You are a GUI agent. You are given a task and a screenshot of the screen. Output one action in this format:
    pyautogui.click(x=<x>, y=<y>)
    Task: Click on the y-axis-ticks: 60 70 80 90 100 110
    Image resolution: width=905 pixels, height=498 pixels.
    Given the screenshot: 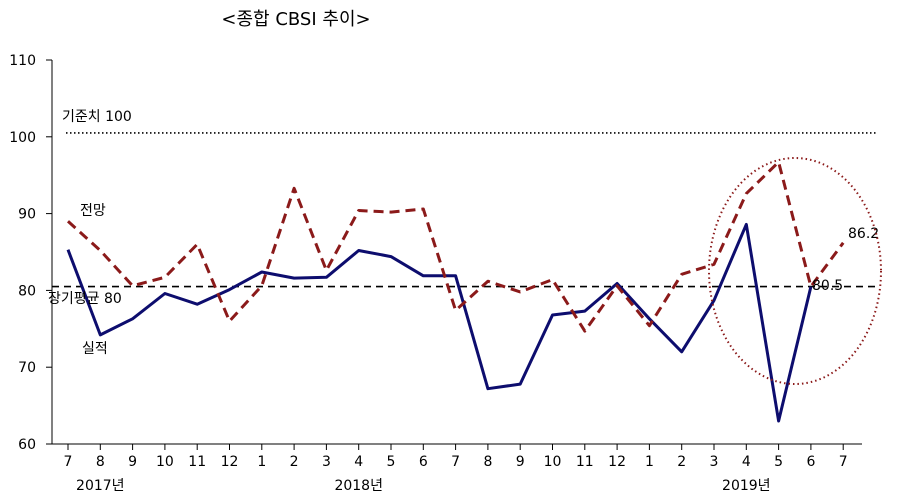 What is the action you would take?
    pyautogui.click(x=30, y=253)
    